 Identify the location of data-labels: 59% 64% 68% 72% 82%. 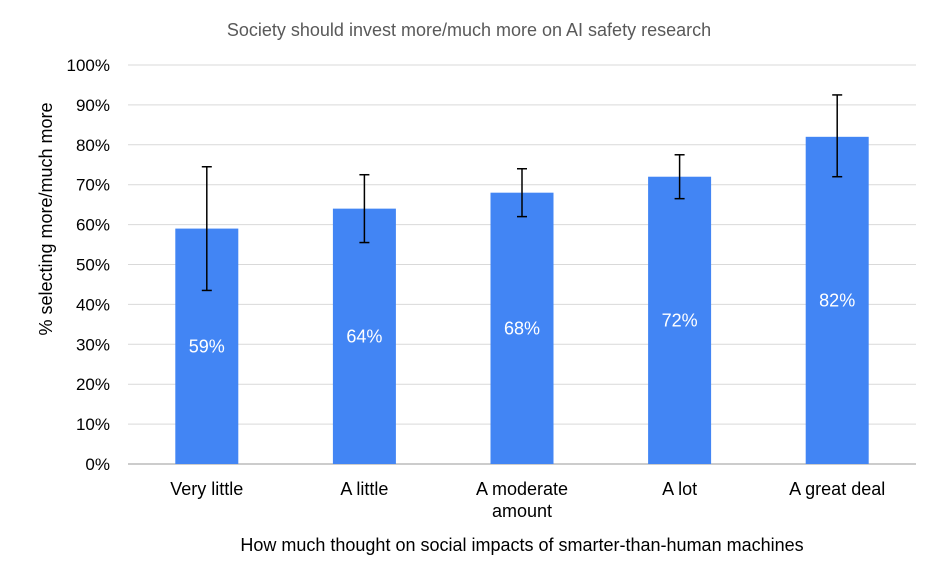
(522, 323).